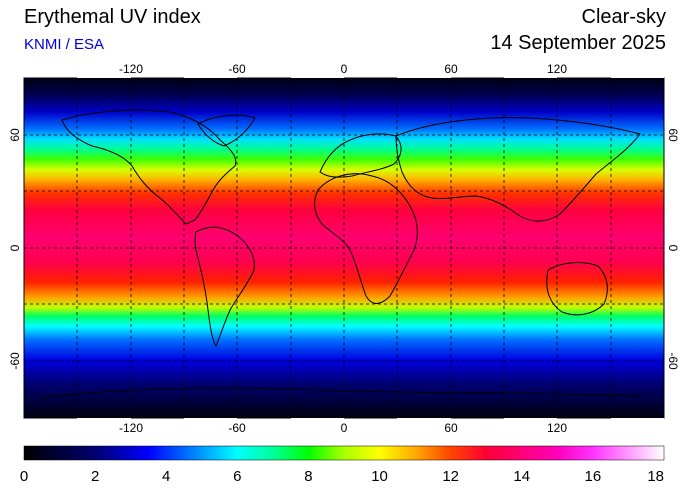 The height and width of the screenshot is (490, 688). What do you see at coordinates (340, 393) in the screenshot?
I see `coast-antarctica` at bounding box center [340, 393].